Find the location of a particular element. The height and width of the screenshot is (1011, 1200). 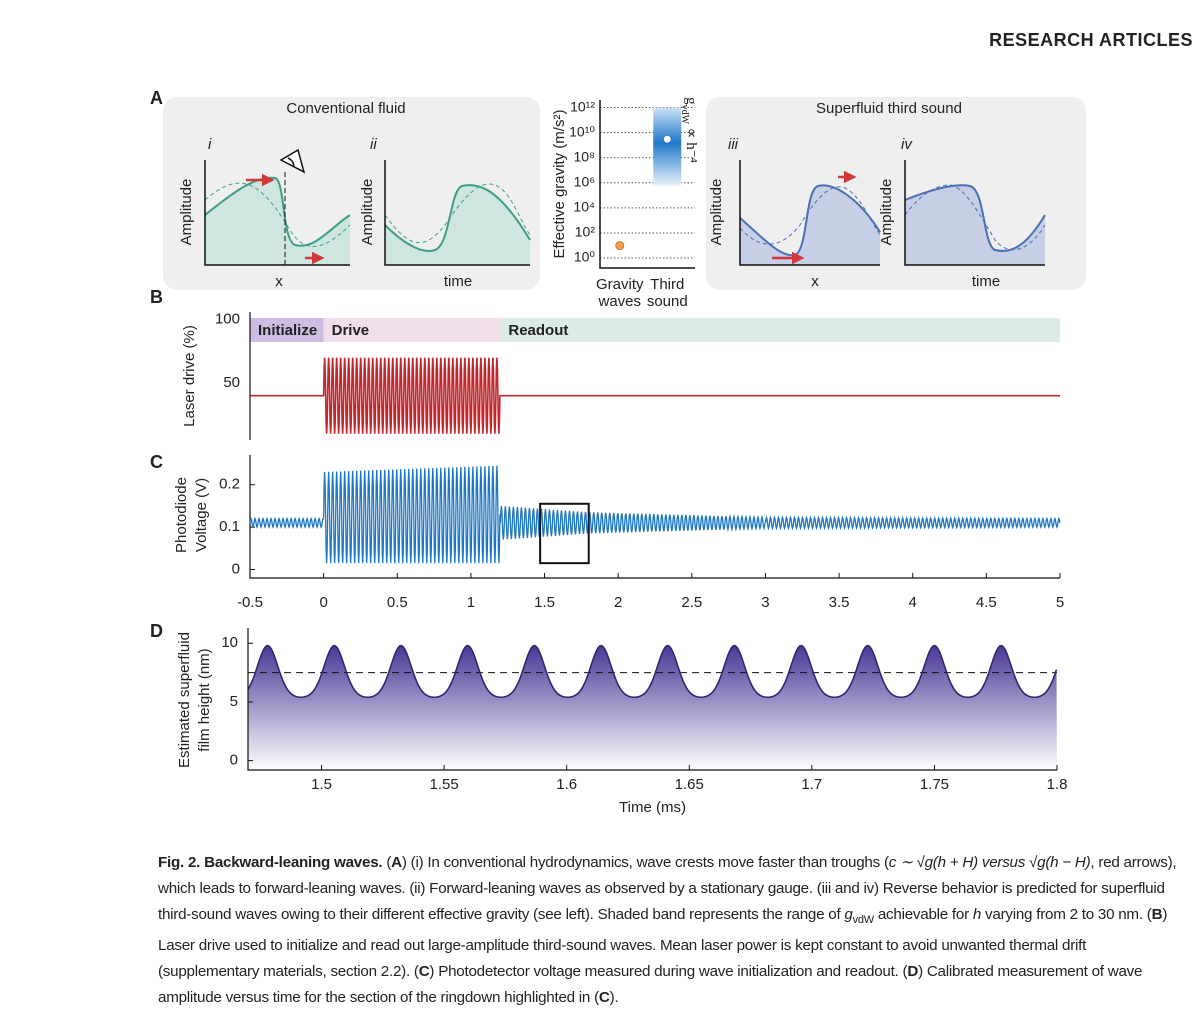

caption-run: c ∼ √g(h + H) versus √g(h − H) is located at coordinates (989, 862).